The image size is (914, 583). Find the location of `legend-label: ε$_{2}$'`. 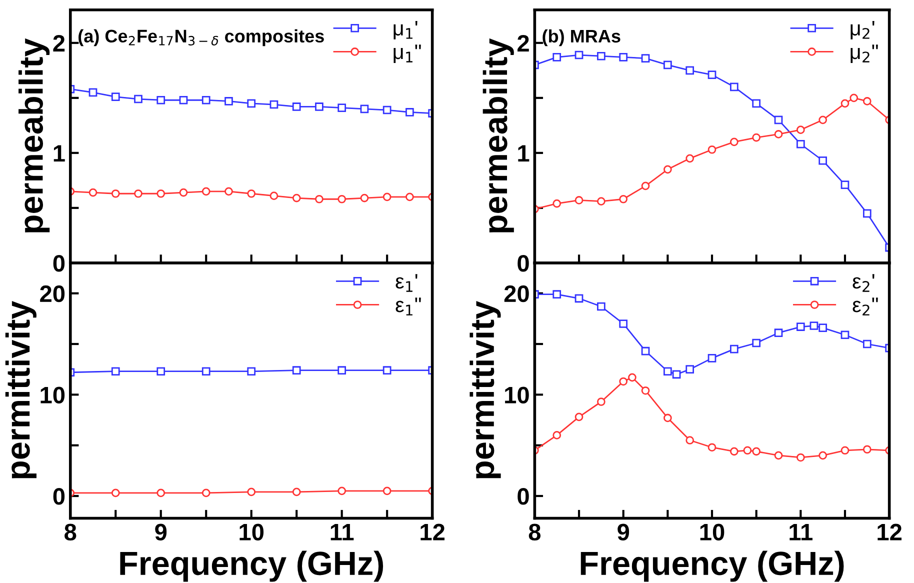

legend-label: ε$_{2}$' is located at coordinates (863, 283).